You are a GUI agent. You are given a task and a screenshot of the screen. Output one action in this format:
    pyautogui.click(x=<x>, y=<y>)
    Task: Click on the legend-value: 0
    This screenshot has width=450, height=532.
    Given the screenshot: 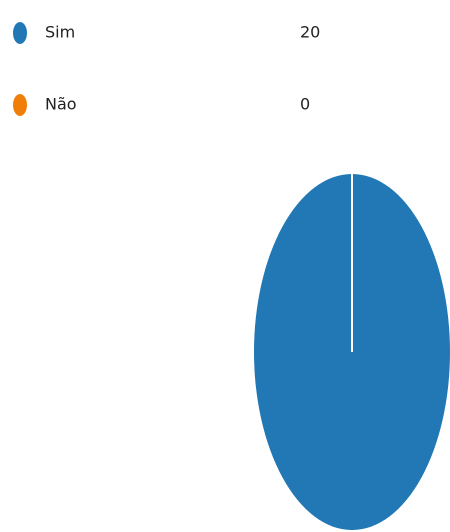 What is the action you would take?
    pyautogui.click(x=305, y=104)
    